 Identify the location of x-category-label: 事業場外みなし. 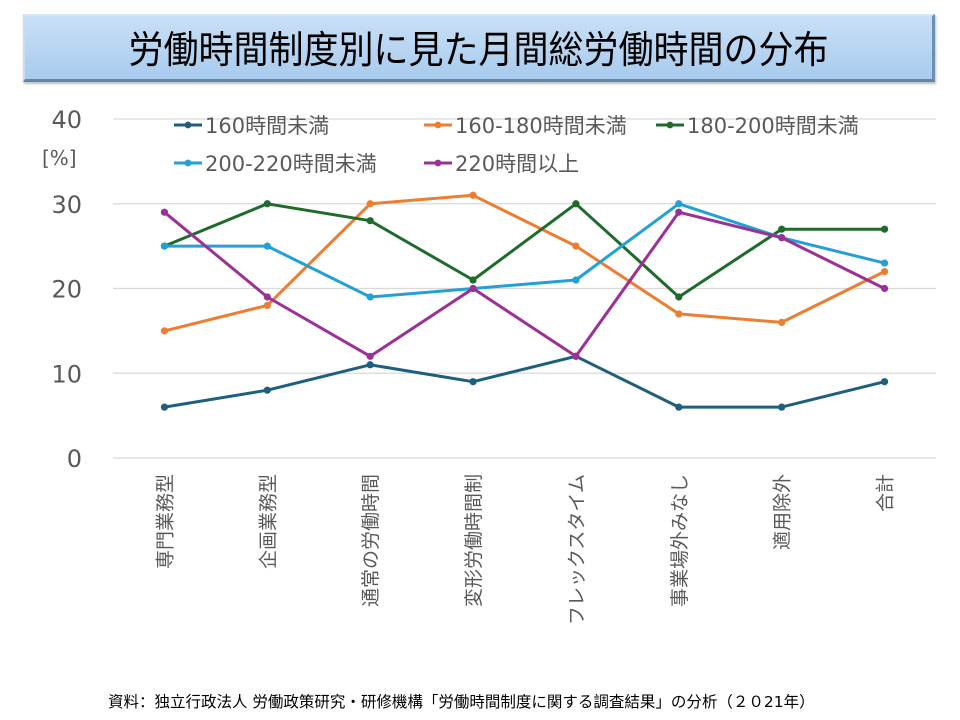
(680, 540).